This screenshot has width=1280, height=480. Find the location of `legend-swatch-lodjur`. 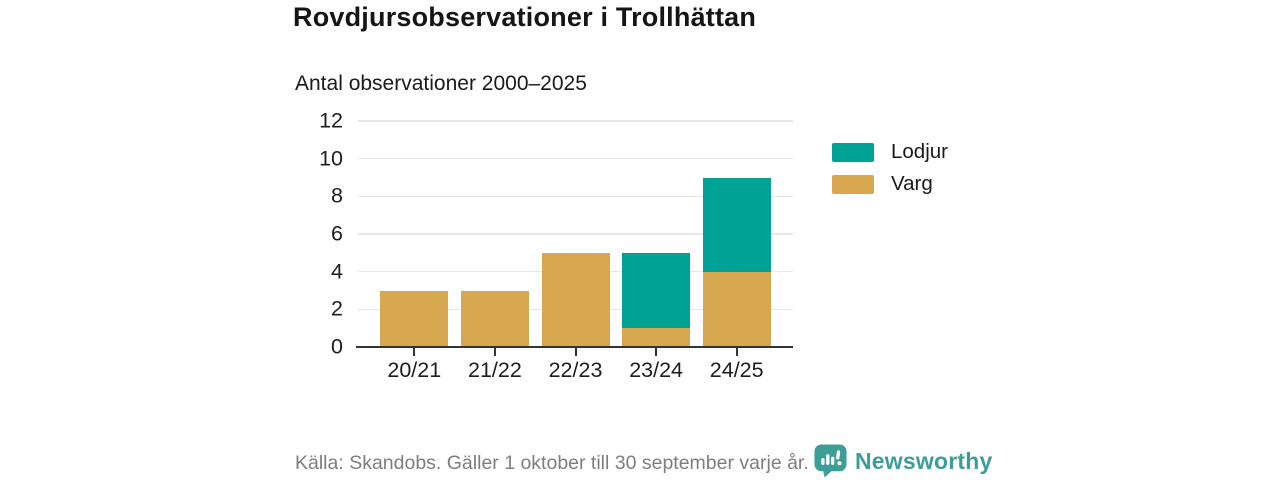

legend-swatch-lodjur is located at coordinates (853, 152).